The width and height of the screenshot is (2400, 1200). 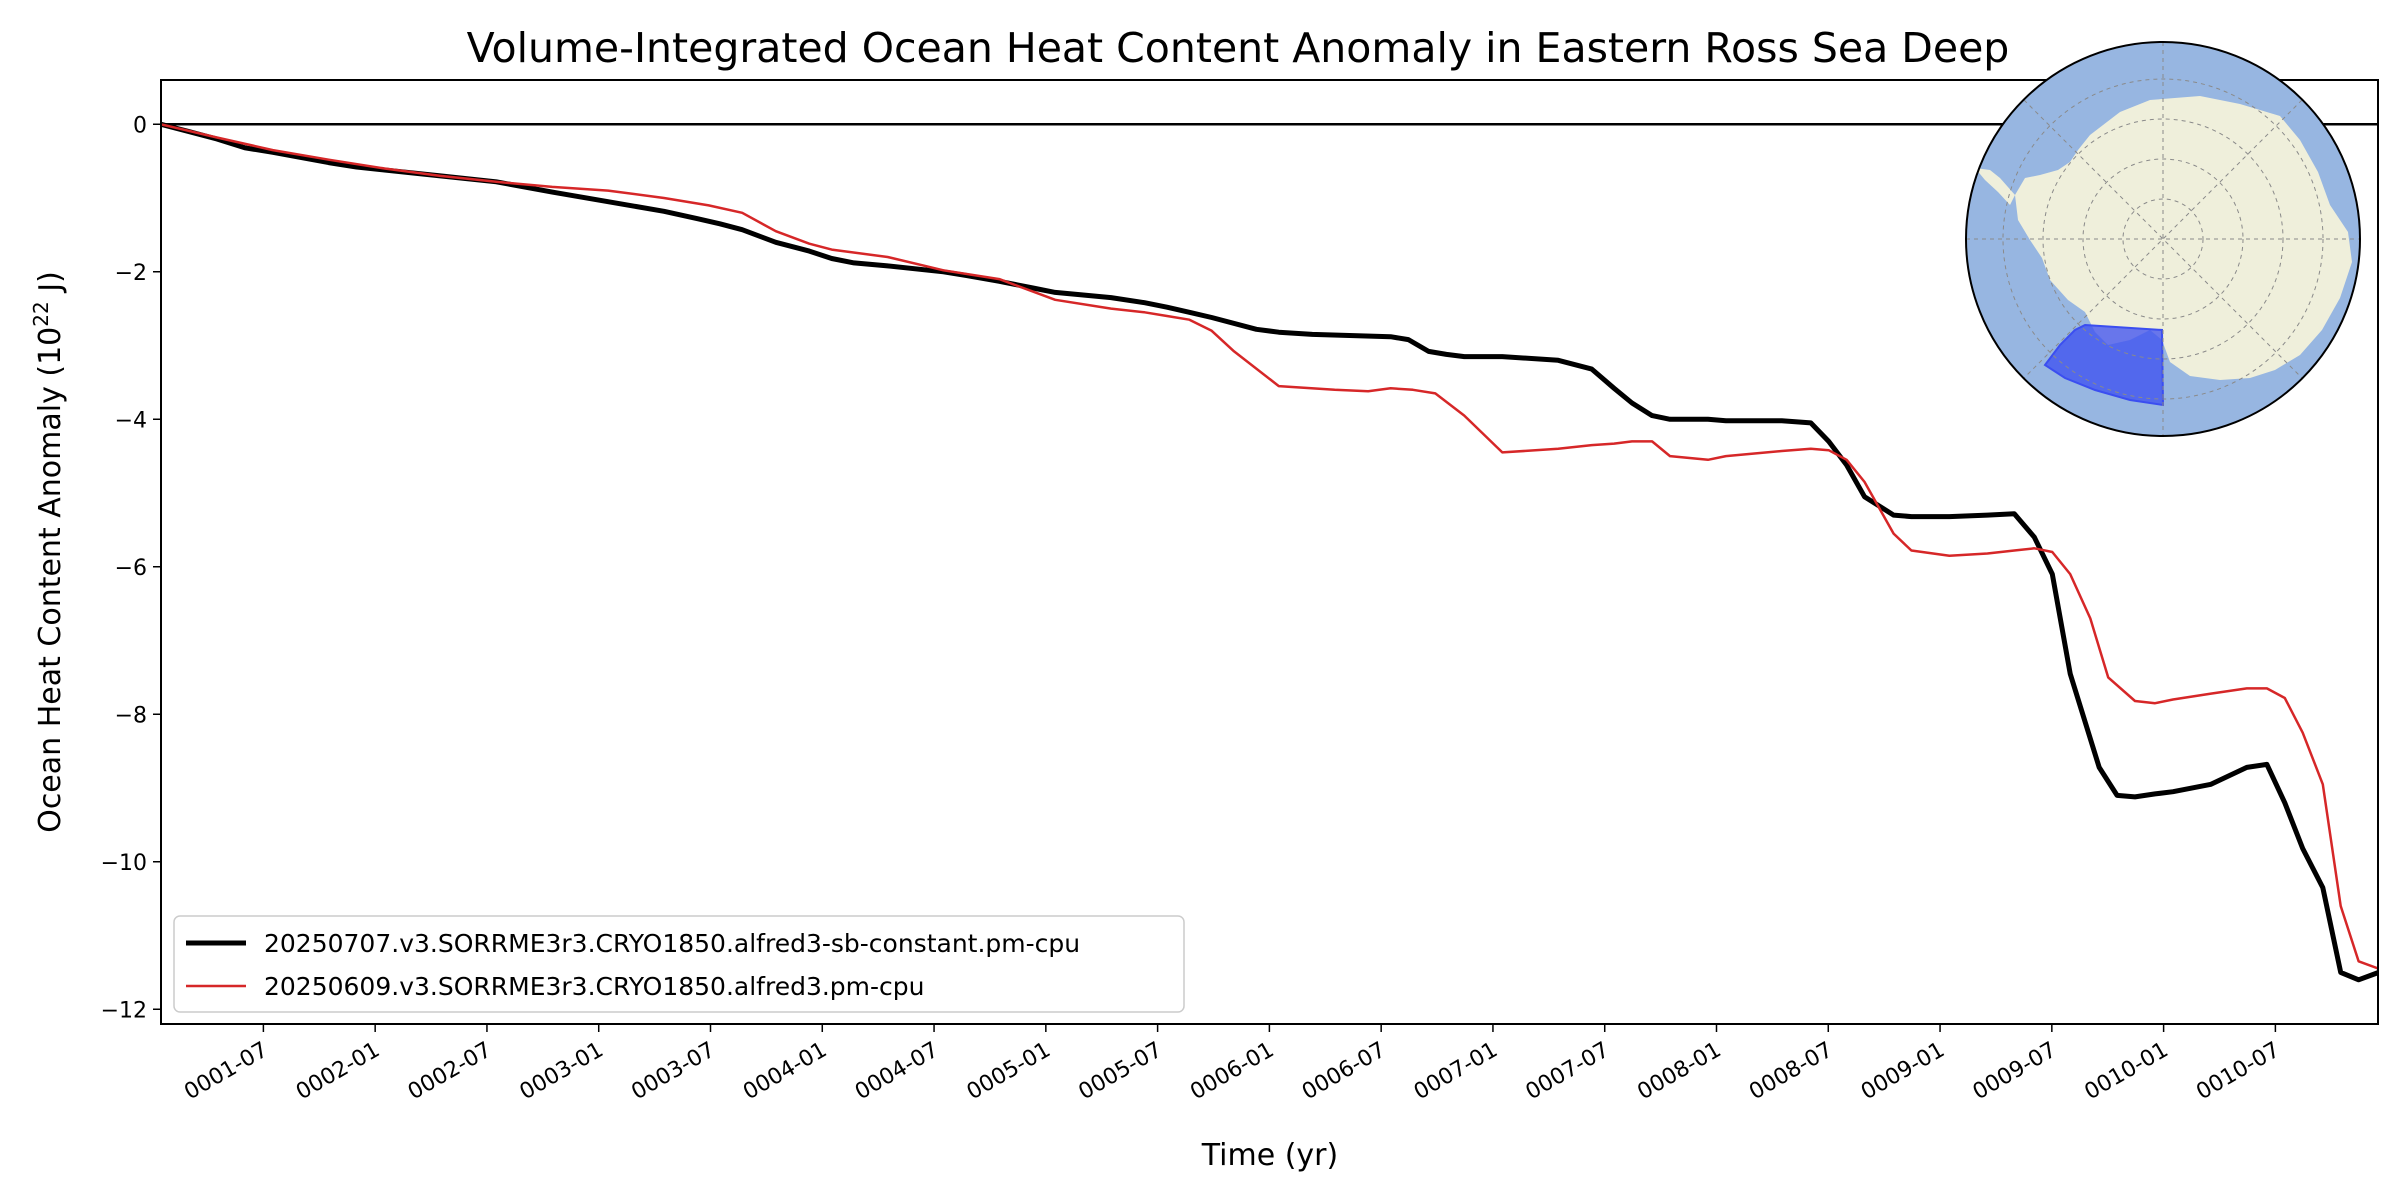 What do you see at coordinates (140, 125) in the screenshot?
I see `y-tick-label-0: 0` at bounding box center [140, 125].